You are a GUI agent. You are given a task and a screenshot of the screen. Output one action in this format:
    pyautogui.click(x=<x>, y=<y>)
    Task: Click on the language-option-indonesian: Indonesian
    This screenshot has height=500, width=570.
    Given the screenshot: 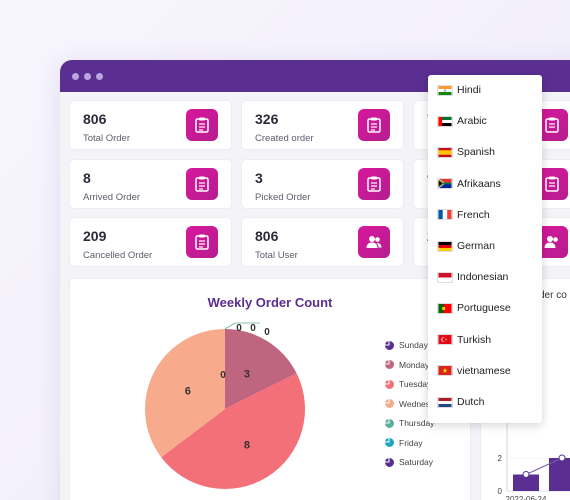 What is the action you would take?
    pyautogui.click(x=472, y=277)
    